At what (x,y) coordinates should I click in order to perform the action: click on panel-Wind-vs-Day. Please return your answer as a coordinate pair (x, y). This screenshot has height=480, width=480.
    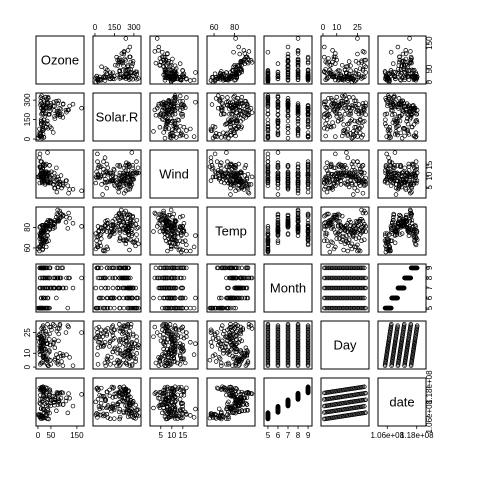
    Looking at the image, I should click on (345, 174).